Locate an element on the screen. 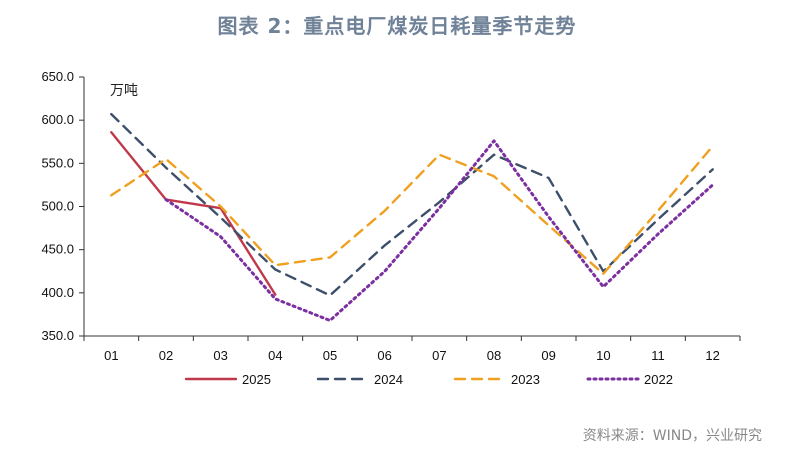 The height and width of the screenshot is (451, 794). y-tick-label: 650.0 is located at coordinates (57, 76).